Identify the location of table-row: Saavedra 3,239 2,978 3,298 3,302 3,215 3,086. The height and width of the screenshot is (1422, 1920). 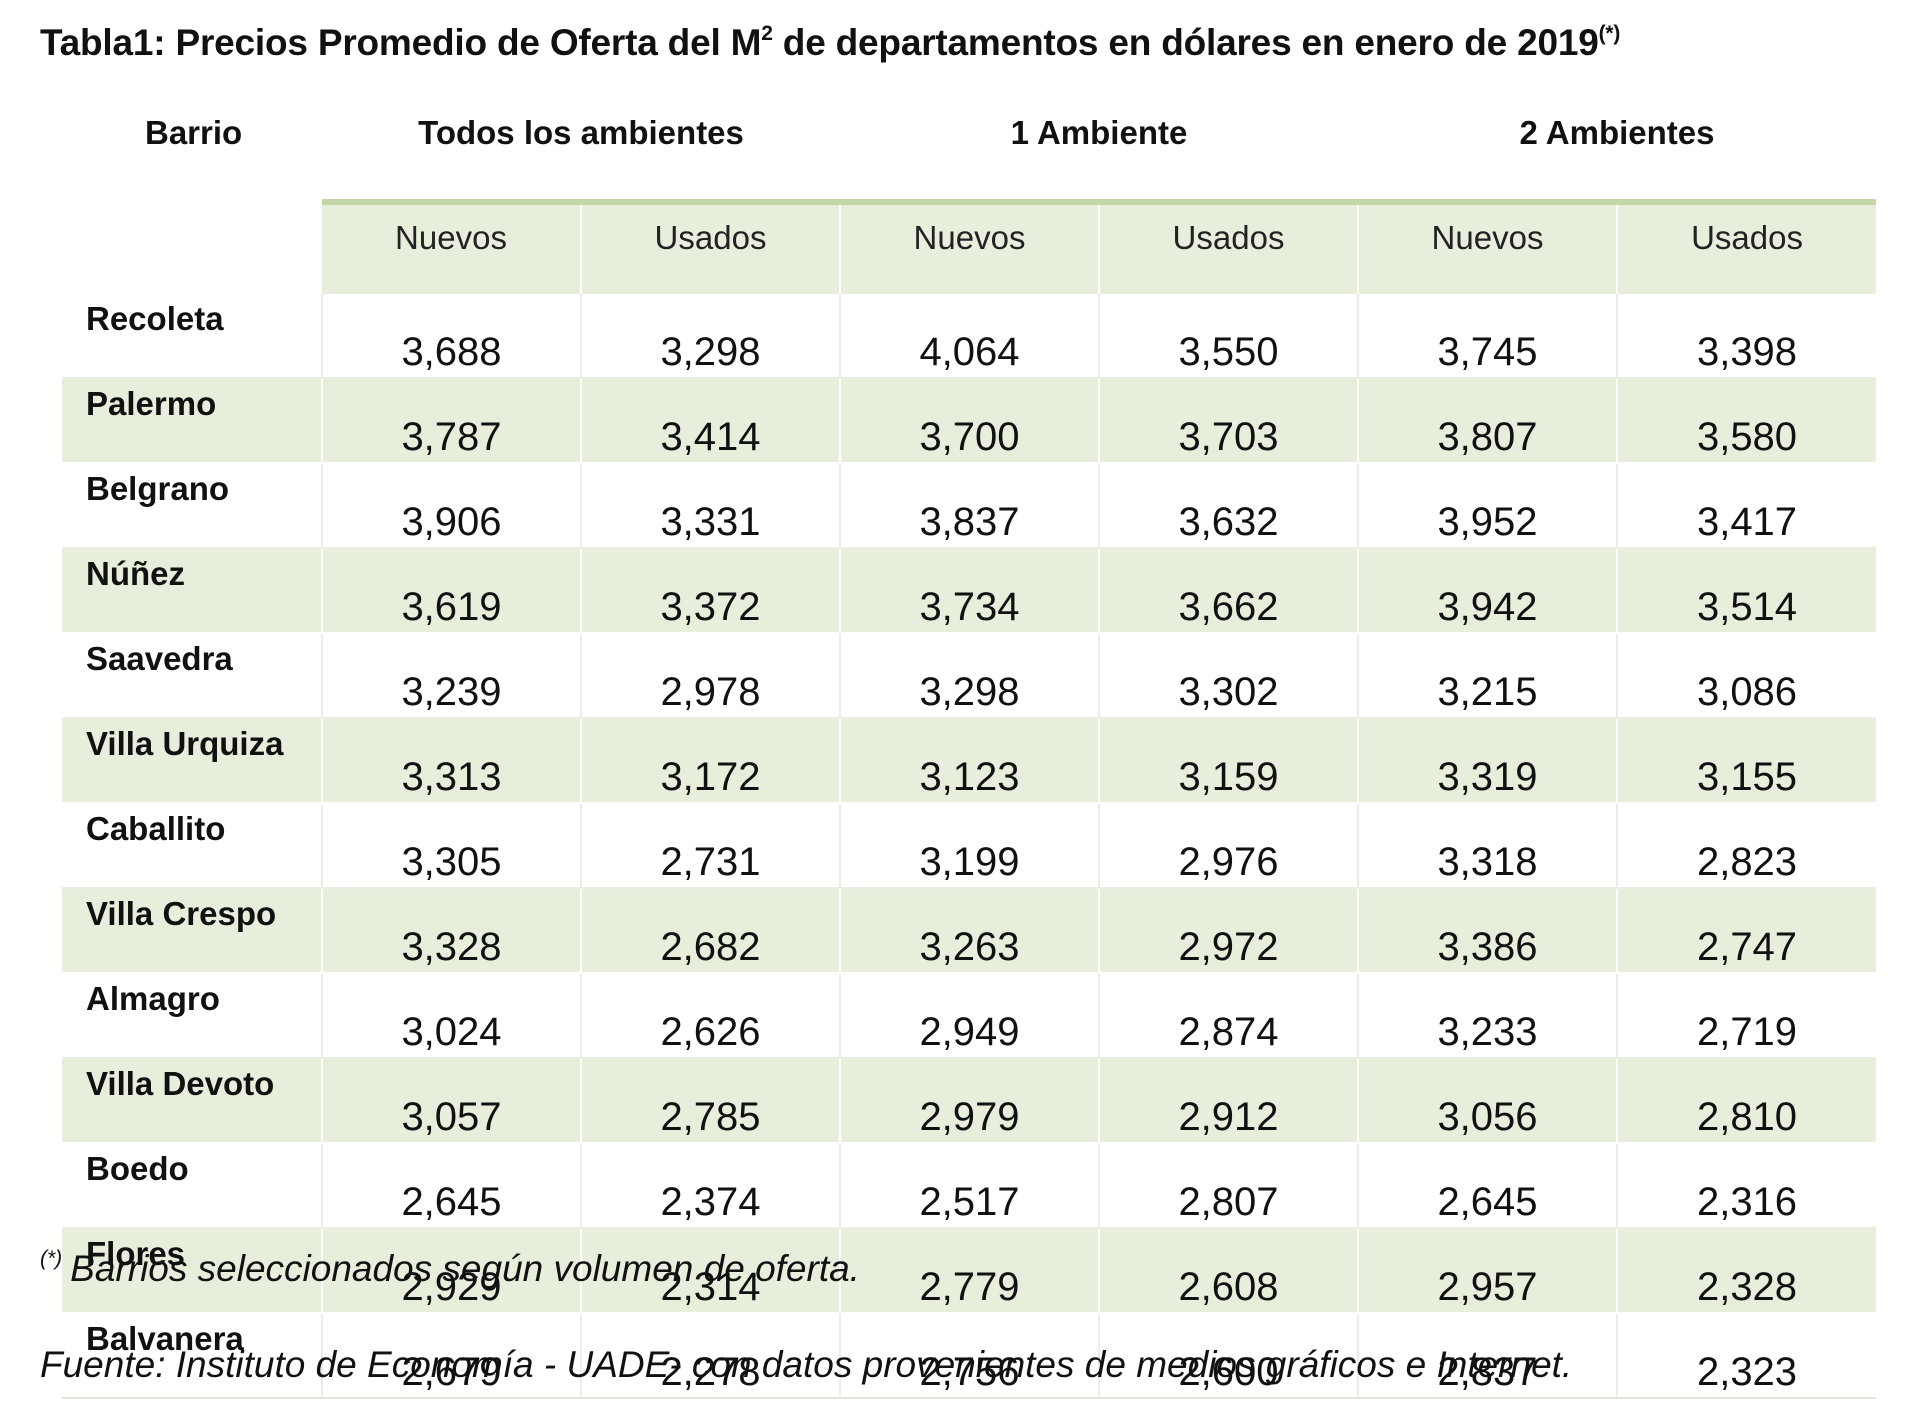
(969, 676).